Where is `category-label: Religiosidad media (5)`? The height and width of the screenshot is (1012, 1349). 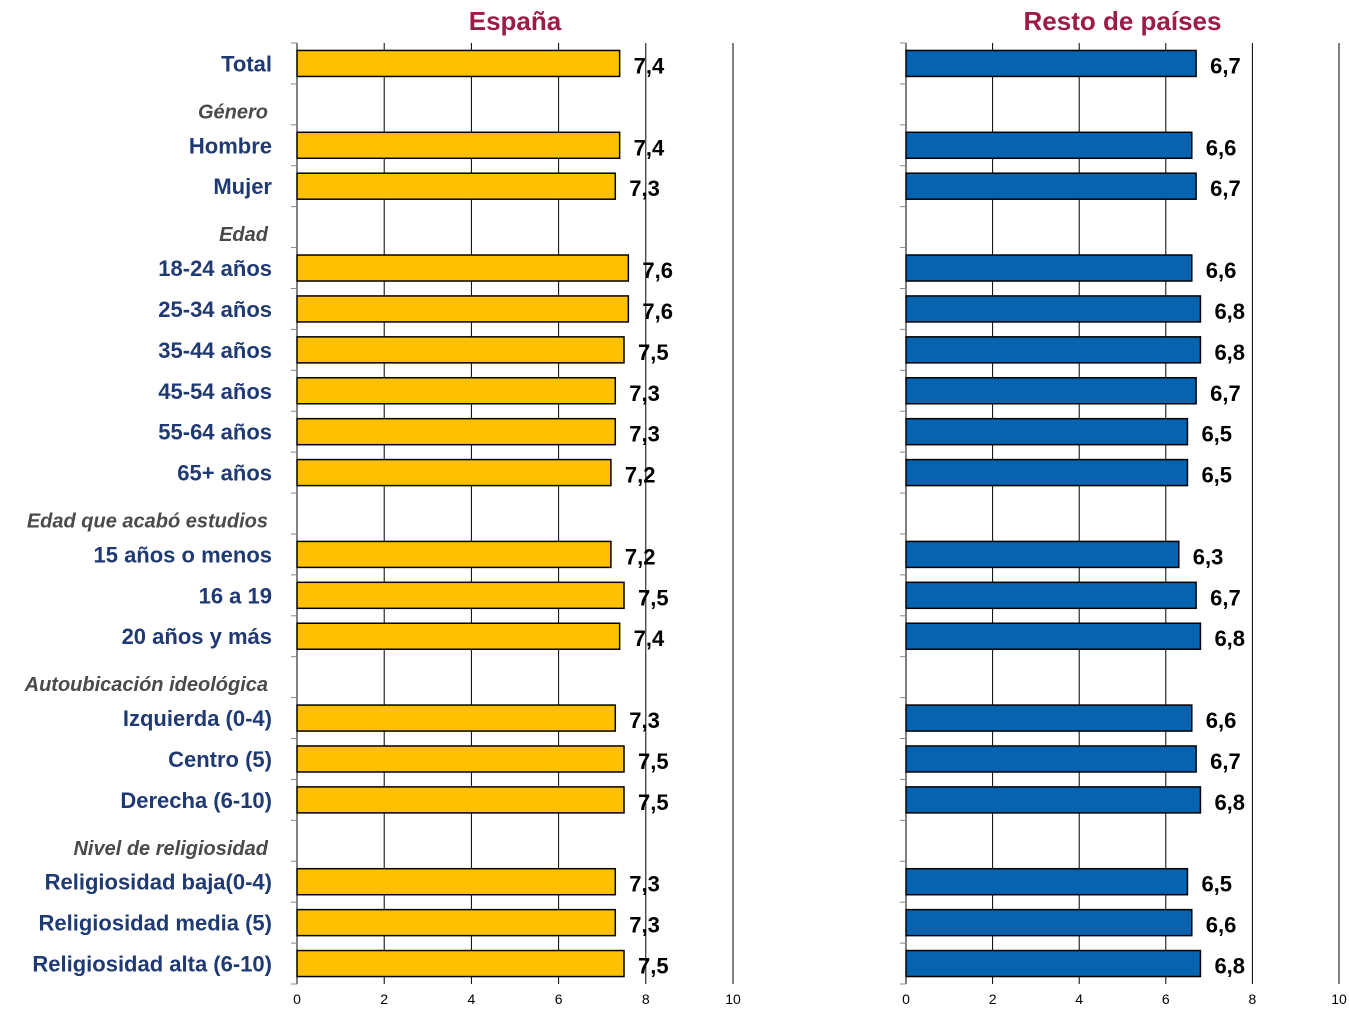
category-label: Religiosidad media (5) is located at coordinates (156, 923).